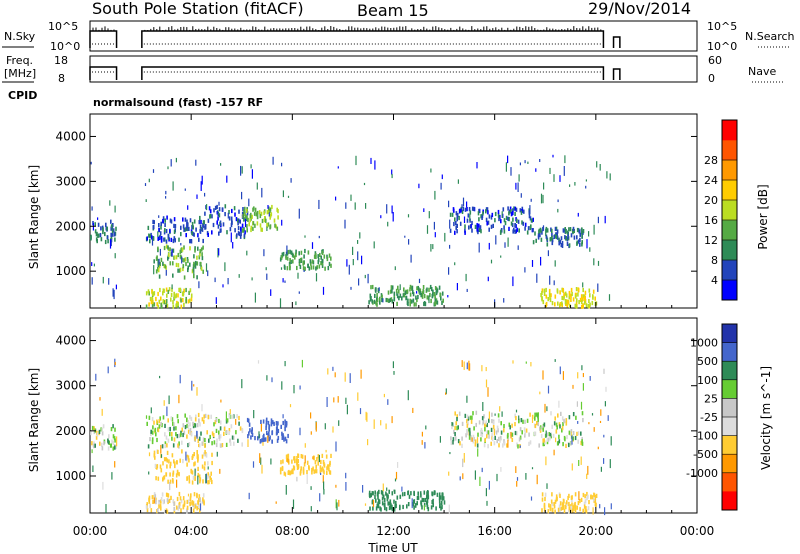  What do you see at coordinates (70, 271) in the screenshot?
I see `power-y-tick-label: 1000` at bounding box center [70, 271].